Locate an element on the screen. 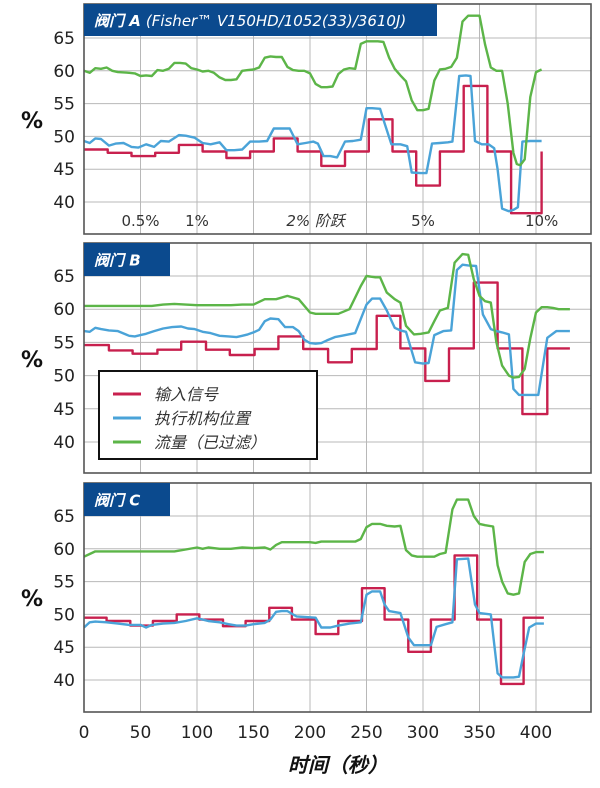 Image resolution: width=600 pixels, height=788 pixels. panel-title: 阀门 A (Fisher™ V150HD/1052(33)/3610J) is located at coordinates (250, 21).